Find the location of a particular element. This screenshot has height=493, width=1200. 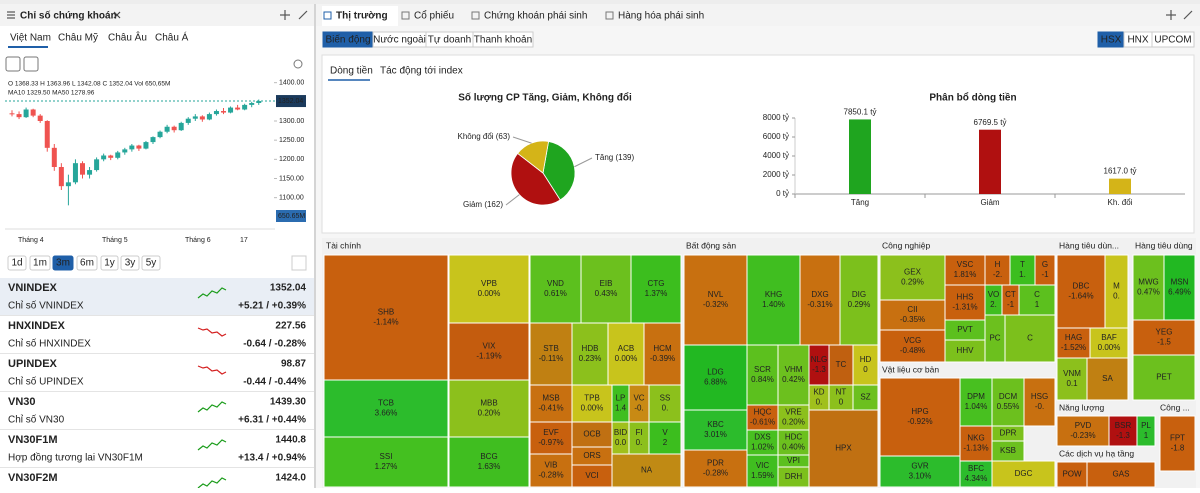

sub-tab-label: Biến động is located at coordinates (347, 40).